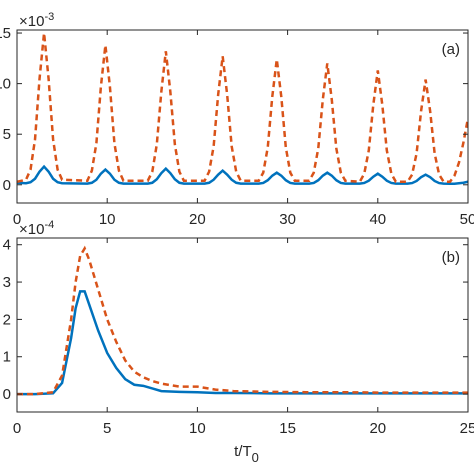 Image resolution: width=474 pixels, height=474 pixels. I want to click on x-tick-label: 15, so click(287, 428).